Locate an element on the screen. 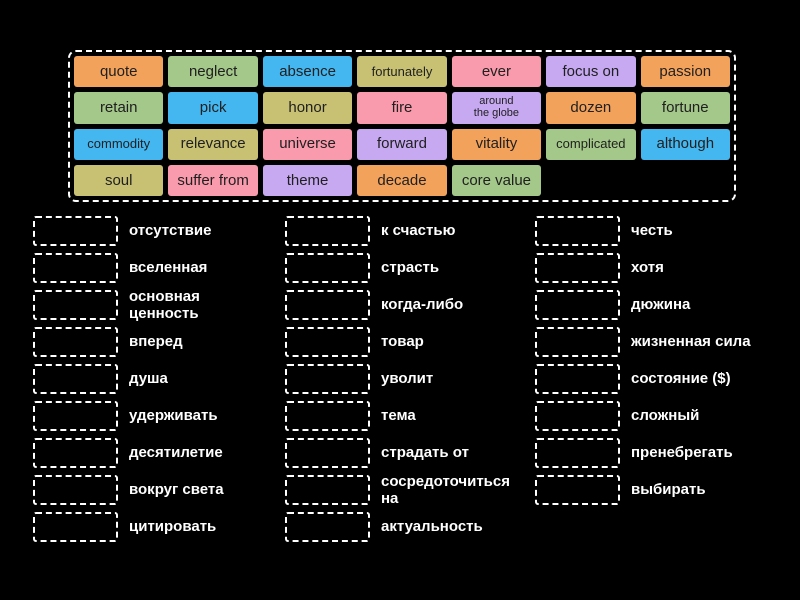 This screenshot has width=800, height=600. match-row: душа is located at coordinates (158, 379).